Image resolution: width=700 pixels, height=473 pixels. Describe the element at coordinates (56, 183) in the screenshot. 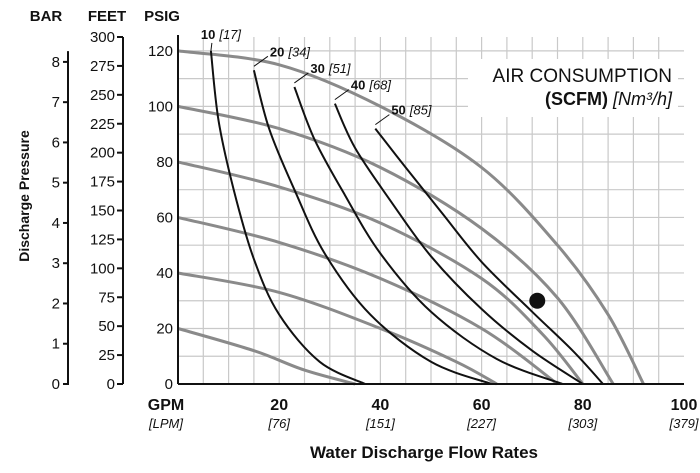

I see `bar-tick-label: 5` at that location.